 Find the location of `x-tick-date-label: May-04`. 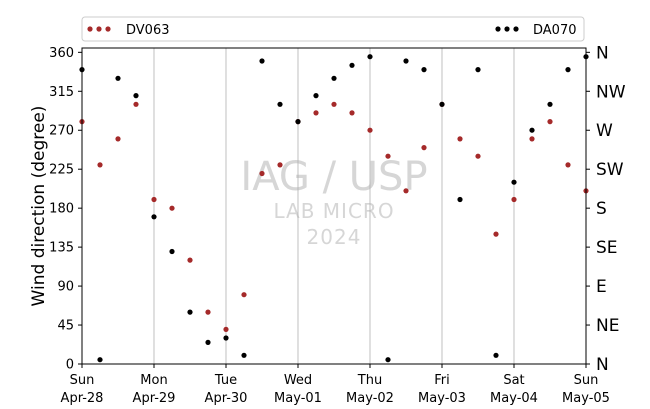

x-tick-date-label: May-04 is located at coordinates (514, 398).